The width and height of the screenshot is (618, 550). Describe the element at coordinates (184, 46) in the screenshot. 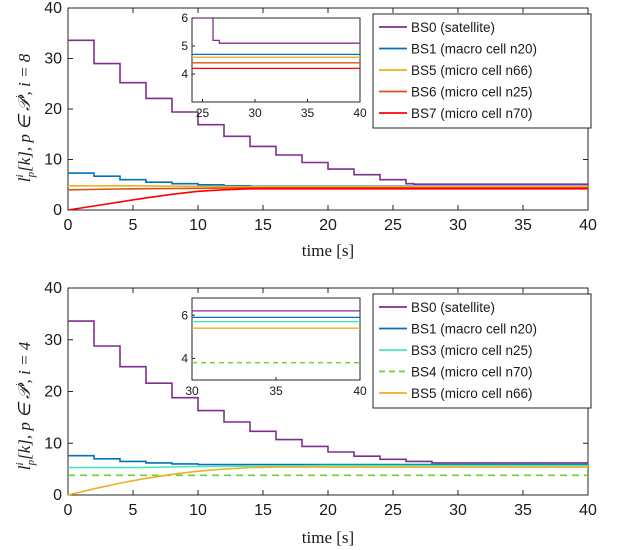

I see `inset-y-tick-label: 5` at that location.